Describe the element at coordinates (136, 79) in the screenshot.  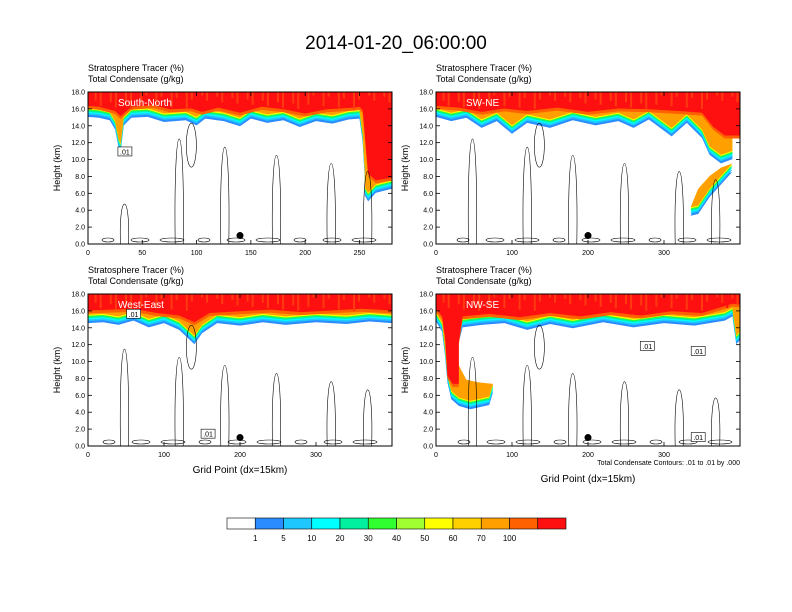
I see `panel-subtitle: Total Condensate (g/kg)` at that location.